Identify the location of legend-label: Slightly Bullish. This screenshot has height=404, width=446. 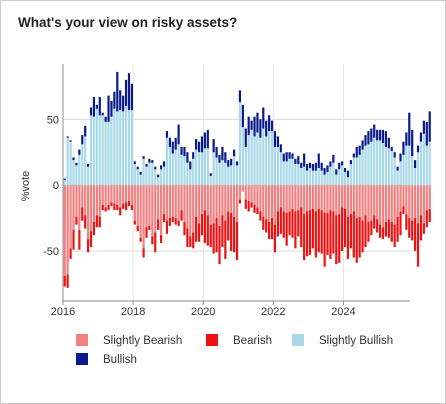
(356, 341).